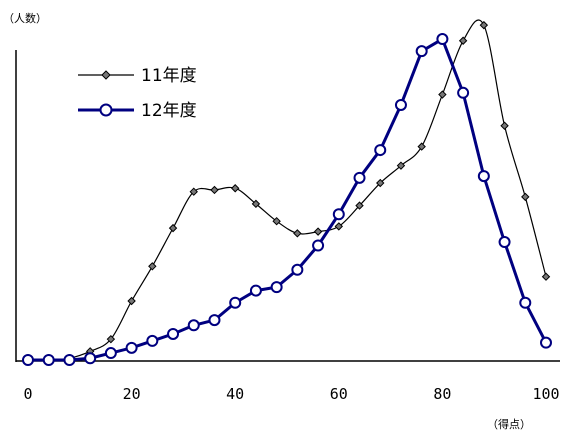 Image resolution: width=566 pixels, height=435 pixels. I want to click on y-axis-unit-label: （人数）, so click(25, 18).